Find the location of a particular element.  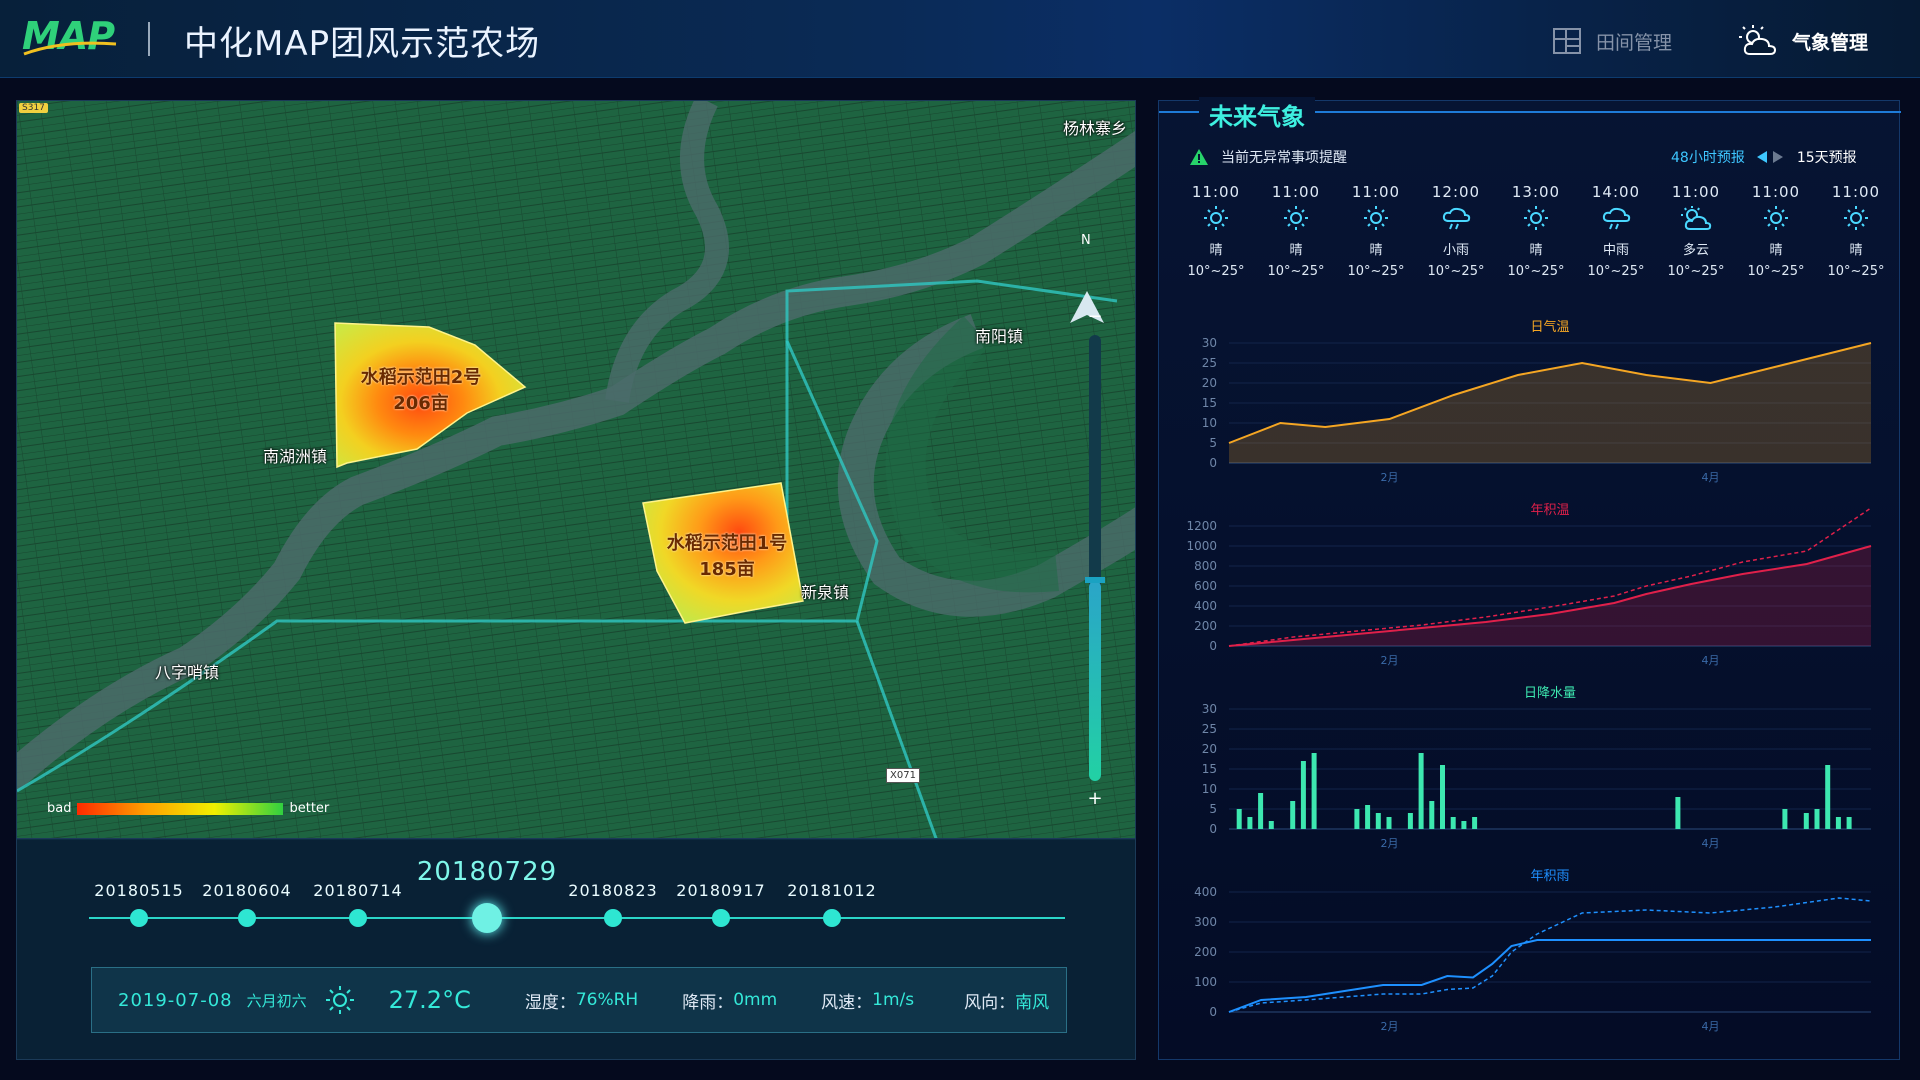

timeline-date-label: 20180917 is located at coordinates (721, 890).